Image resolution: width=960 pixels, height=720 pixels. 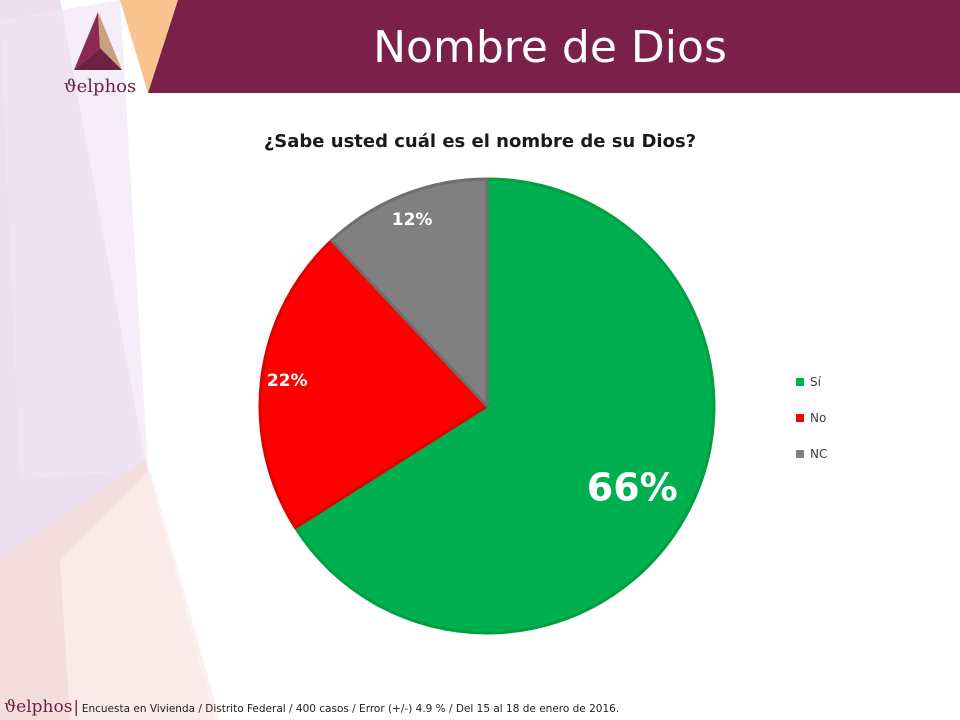 What do you see at coordinates (409, 292) in the screenshot?
I see `pie-slice-nc` at bounding box center [409, 292].